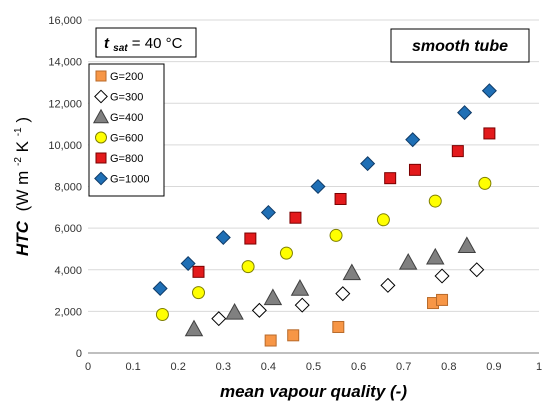 This screenshot has height=413, width=550. I want to click on legend-label: G=400, so click(126, 118).